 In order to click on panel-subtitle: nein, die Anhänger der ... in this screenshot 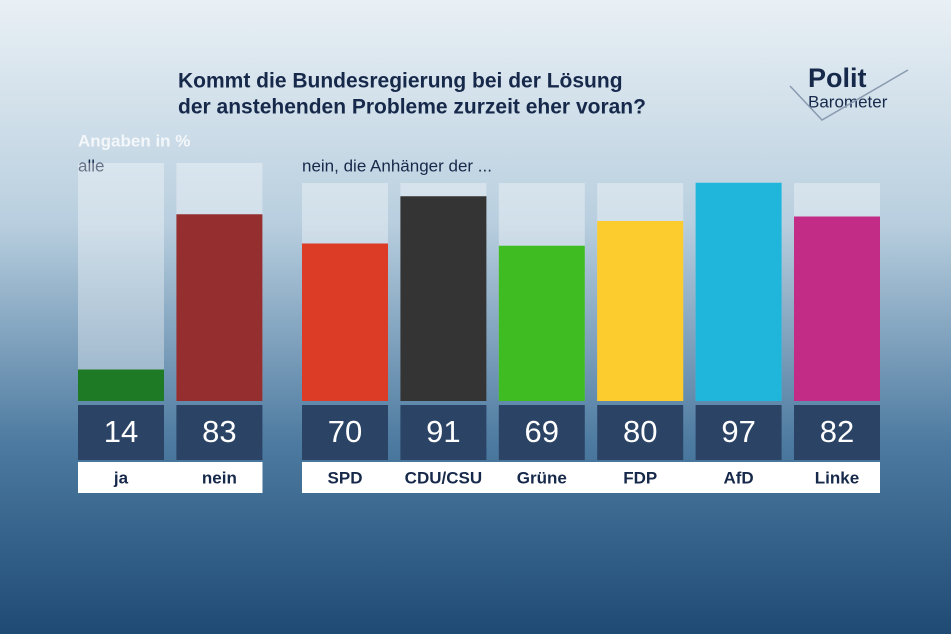, I will do `click(397, 165)`.